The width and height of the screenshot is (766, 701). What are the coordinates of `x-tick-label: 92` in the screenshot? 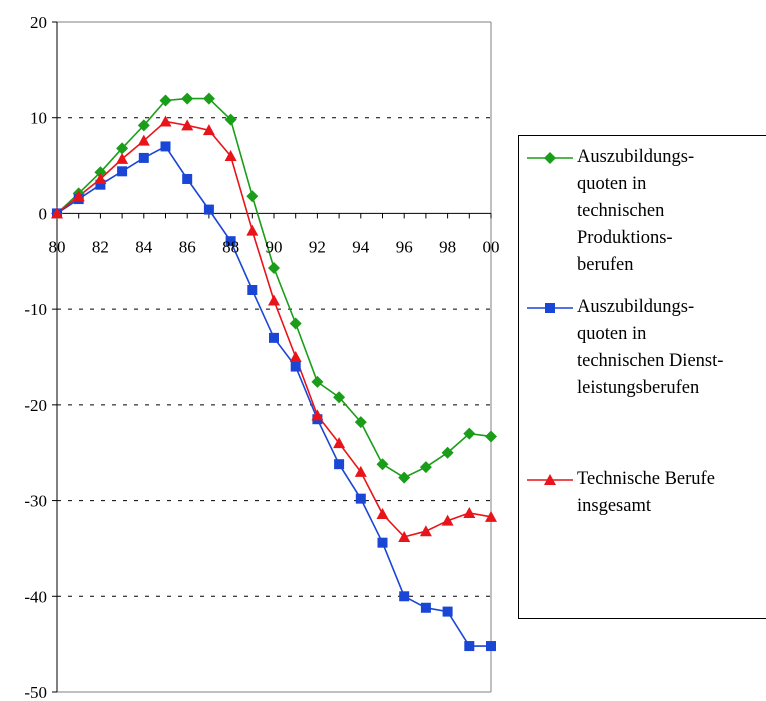 It's located at (317, 246).